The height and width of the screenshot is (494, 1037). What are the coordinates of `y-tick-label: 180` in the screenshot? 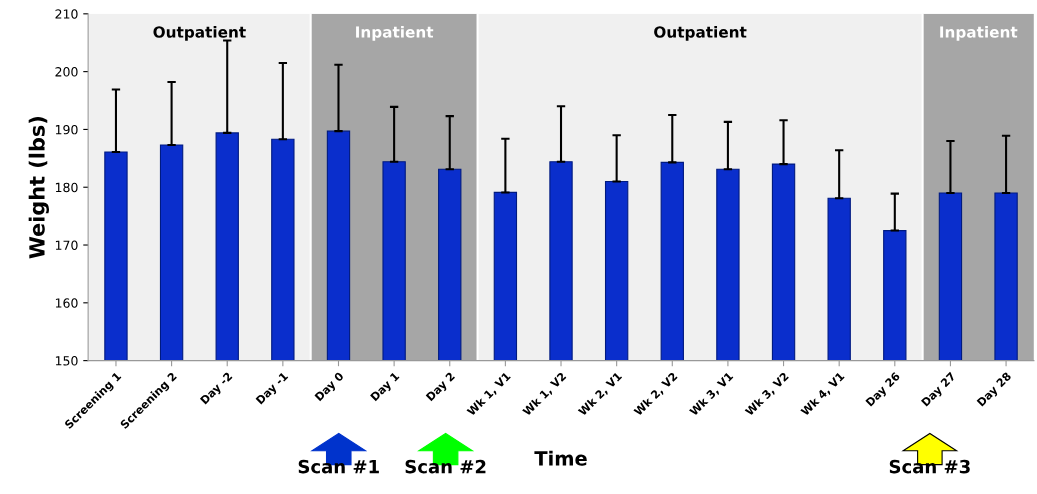 It's located at (66, 187).